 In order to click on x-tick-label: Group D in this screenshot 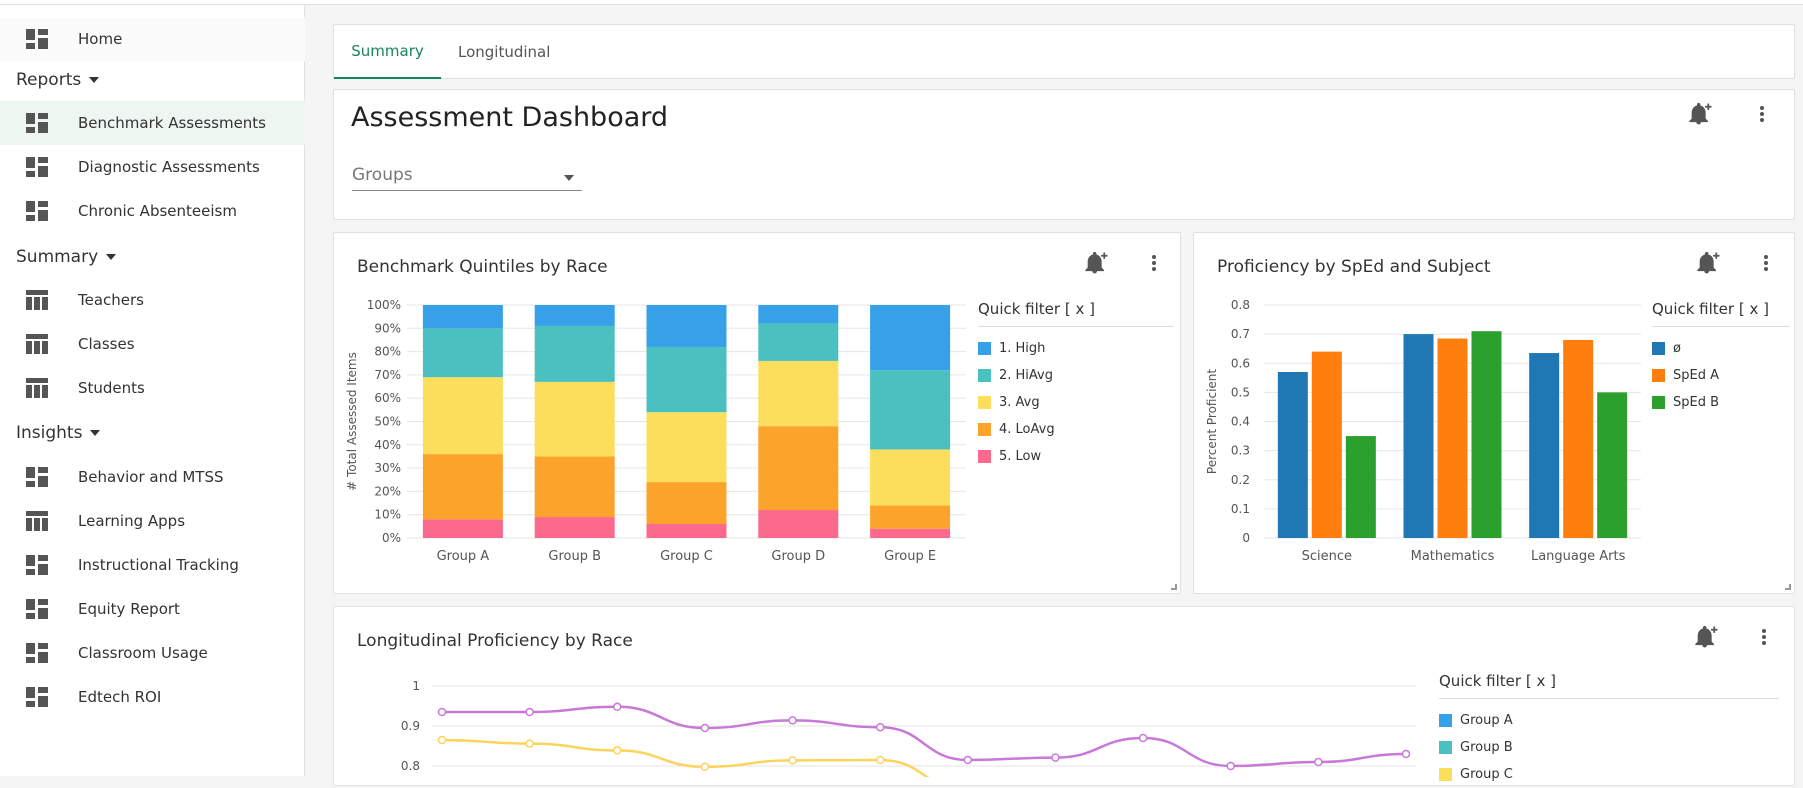, I will do `click(798, 556)`.